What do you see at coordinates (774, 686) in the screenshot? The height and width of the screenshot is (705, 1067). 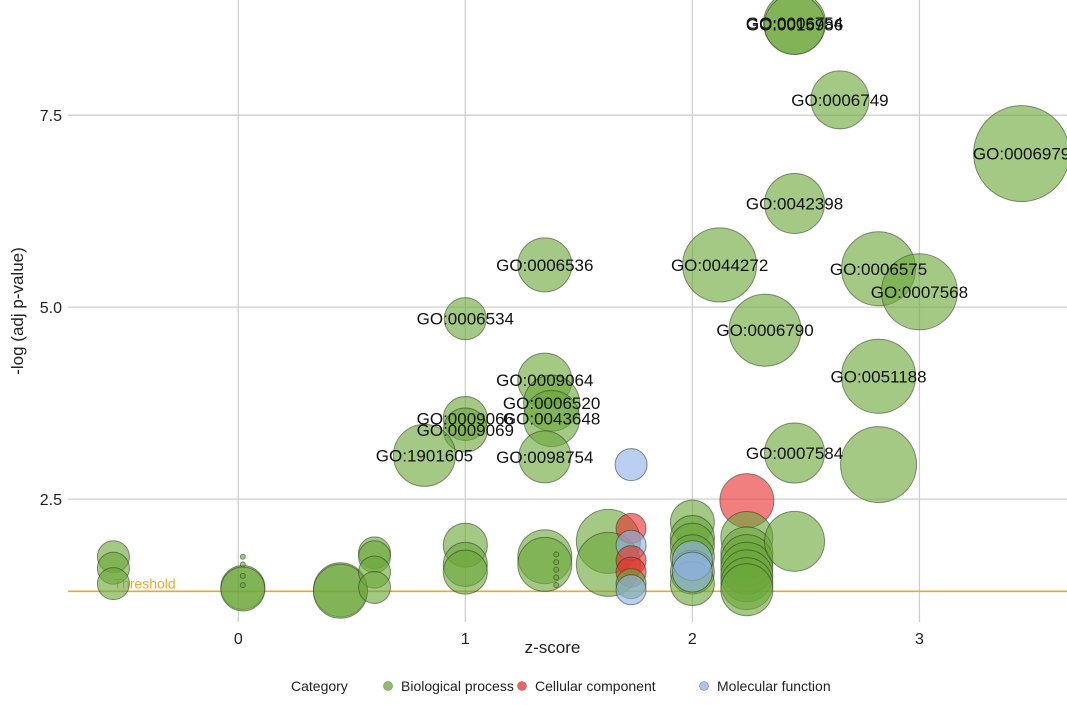 I see `legend-label-mf: Molecular function` at bounding box center [774, 686].